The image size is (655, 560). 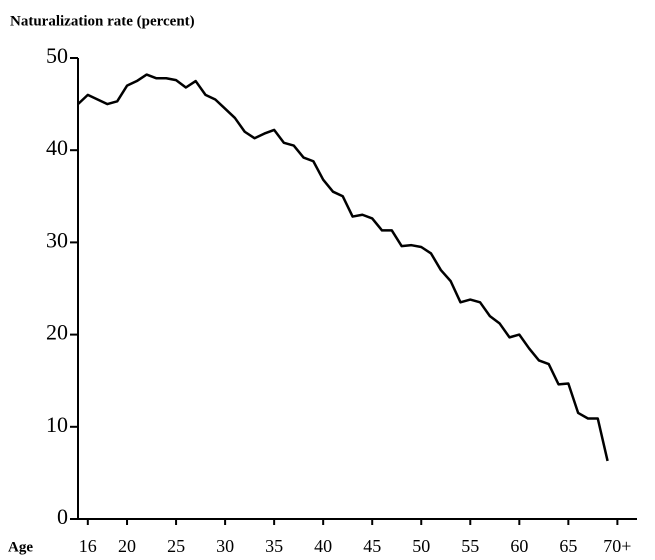 I want to click on x-tick-label: 25, so click(x=176, y=546).